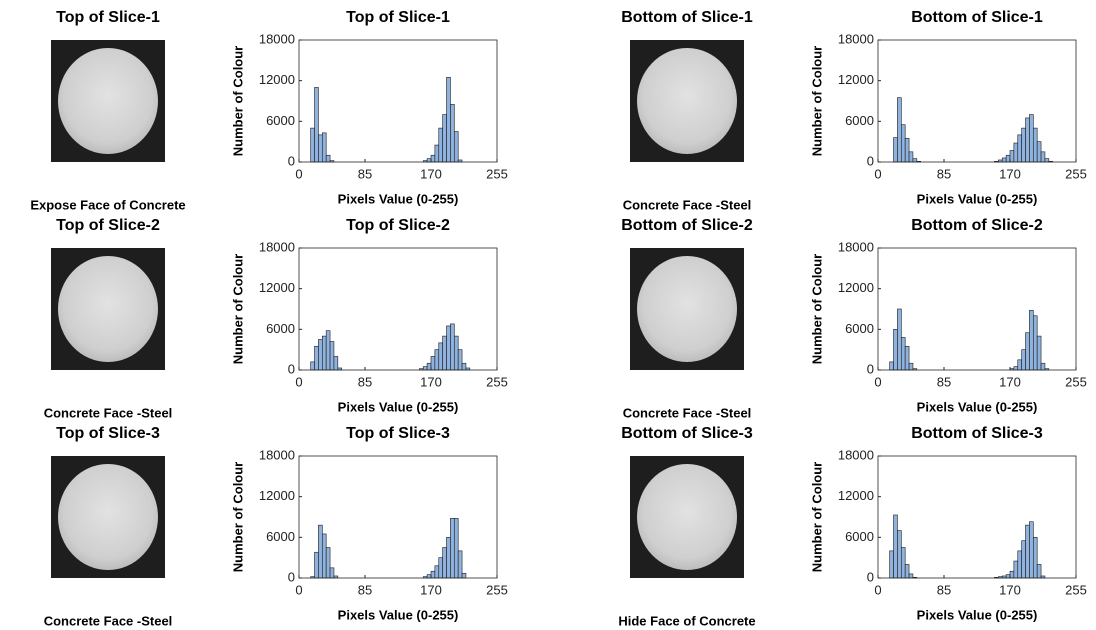 This screenshot has height=630, width=1096. I want to click on image-title: Bottom of Slice-3, so click(687, 433).